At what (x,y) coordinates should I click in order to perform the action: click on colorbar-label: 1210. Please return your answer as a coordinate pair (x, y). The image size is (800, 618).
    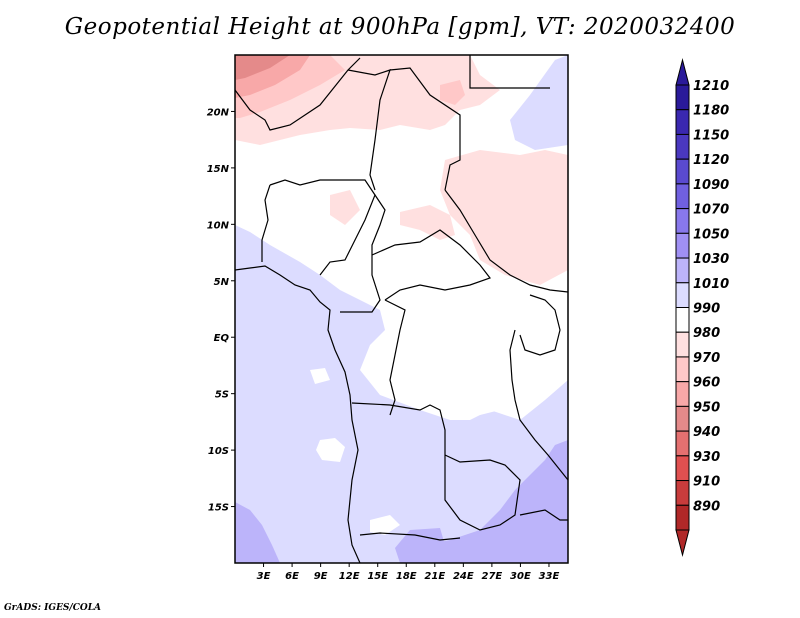
    Looking at the image, I should click on (711, 86).